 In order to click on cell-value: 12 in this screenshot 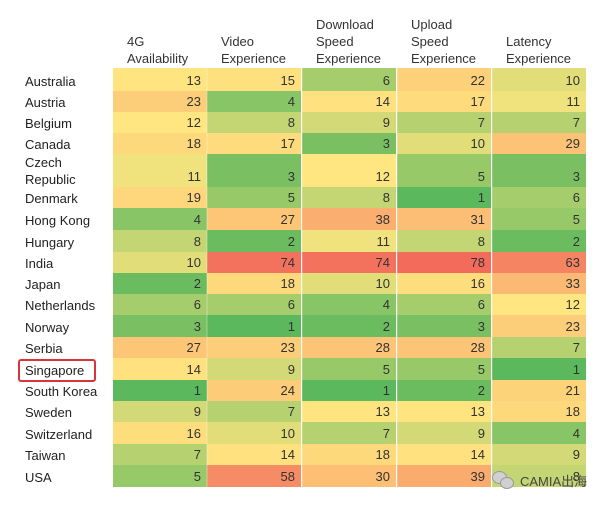, I will do `click(573, 304)`.